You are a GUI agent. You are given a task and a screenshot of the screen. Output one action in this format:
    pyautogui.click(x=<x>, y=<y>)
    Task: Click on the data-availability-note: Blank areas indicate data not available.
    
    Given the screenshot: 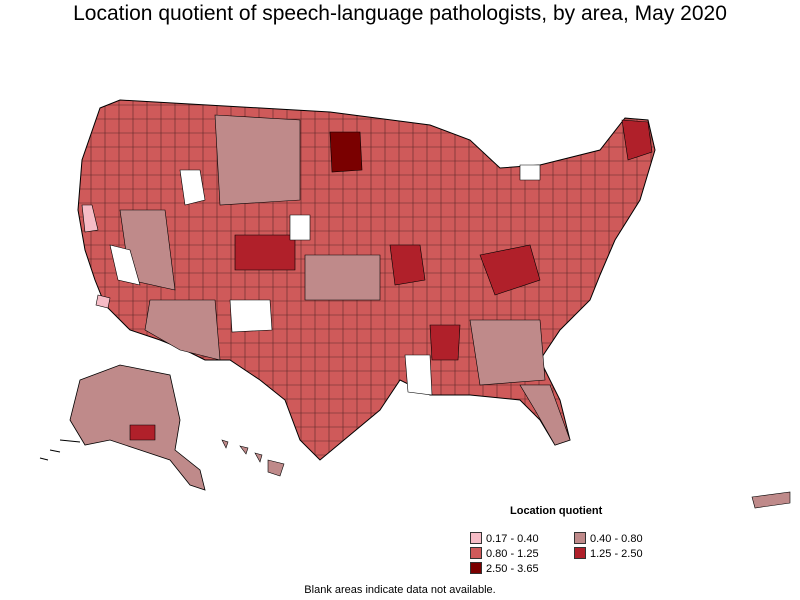 What is the action you would take?
    pyautogui.click(x=400, y=590)
    